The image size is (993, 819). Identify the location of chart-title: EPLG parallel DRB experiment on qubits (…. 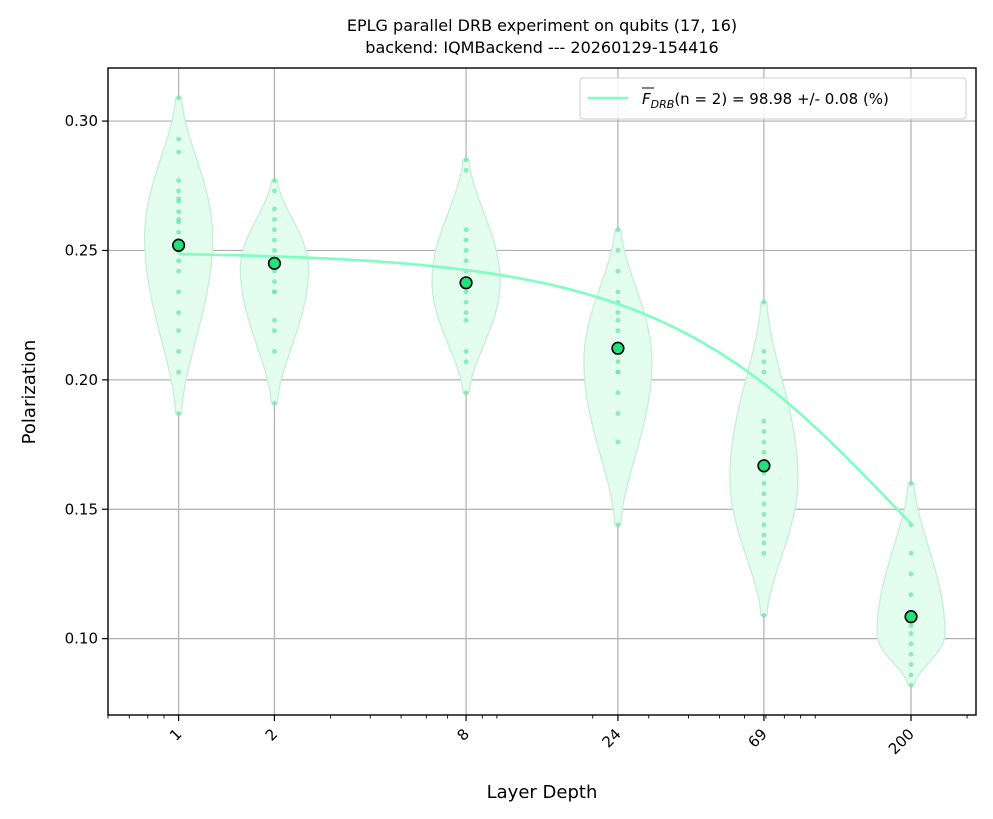
(542, 25).